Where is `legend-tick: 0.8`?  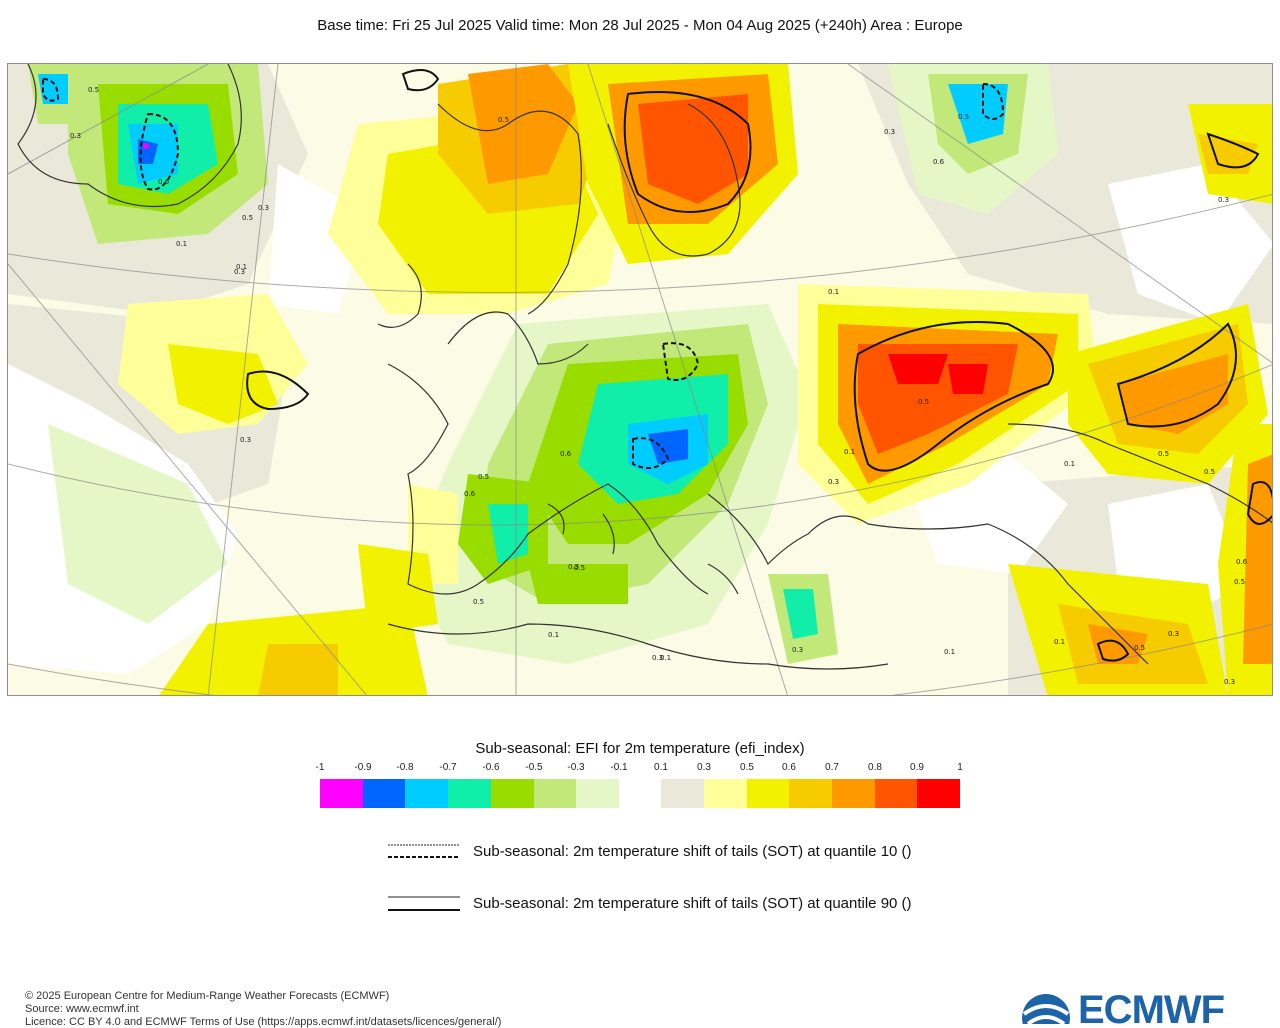
legend-tick: 0.8 is located at coordinates (875, 767).